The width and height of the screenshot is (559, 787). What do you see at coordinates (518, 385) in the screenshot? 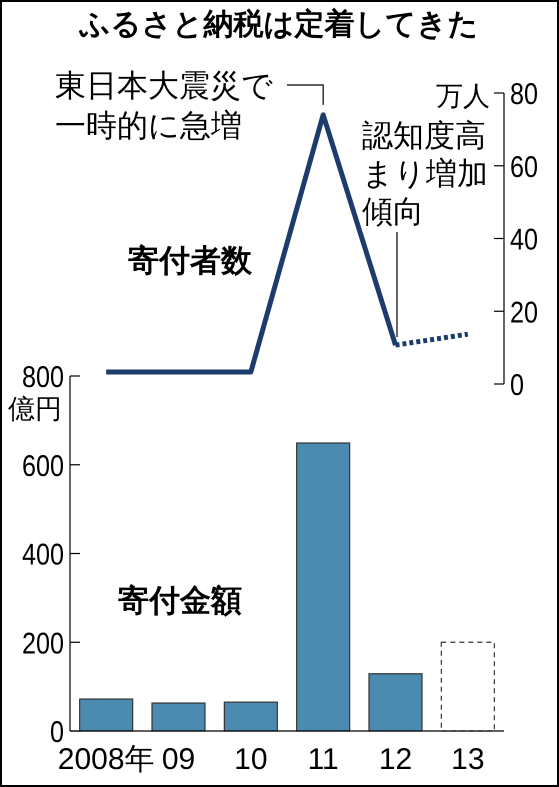
I see `y-tick-label: 0` at bounding box center [518, 385].